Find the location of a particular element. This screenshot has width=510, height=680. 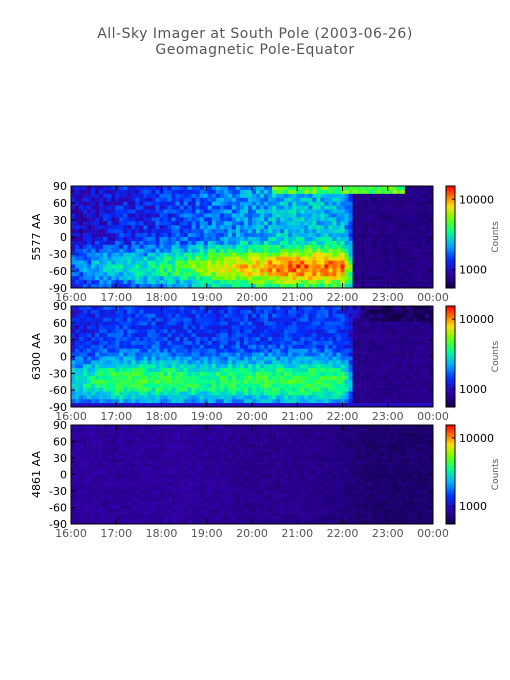

colorbar is located at coordinates (450, 356).